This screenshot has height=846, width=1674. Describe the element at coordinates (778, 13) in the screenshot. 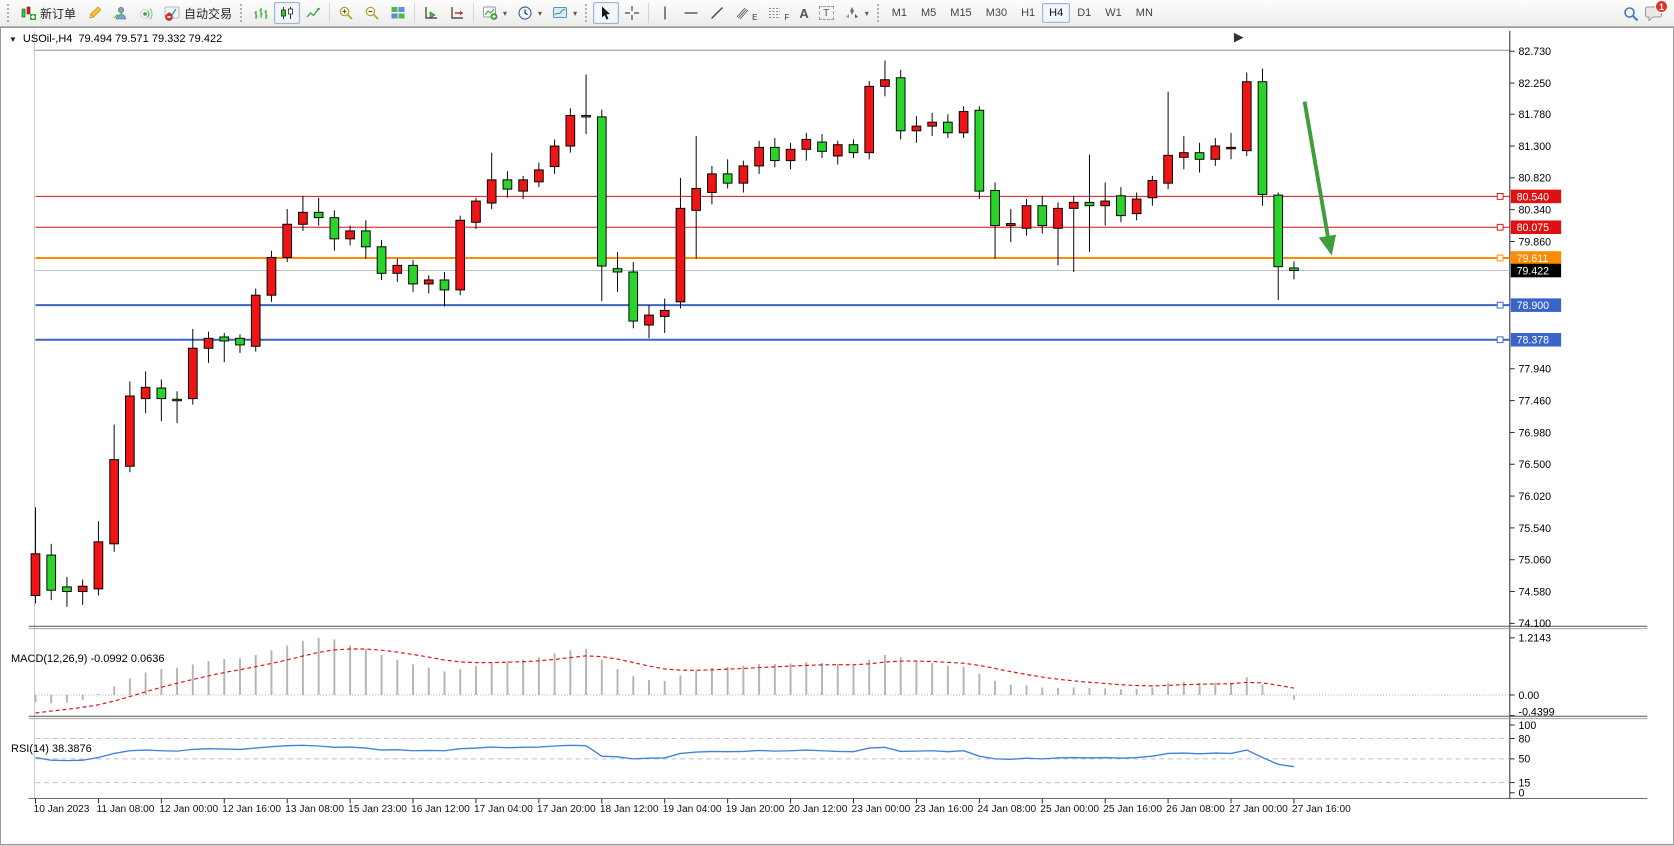

I see `fibonacci-tool-button: F` at that location.